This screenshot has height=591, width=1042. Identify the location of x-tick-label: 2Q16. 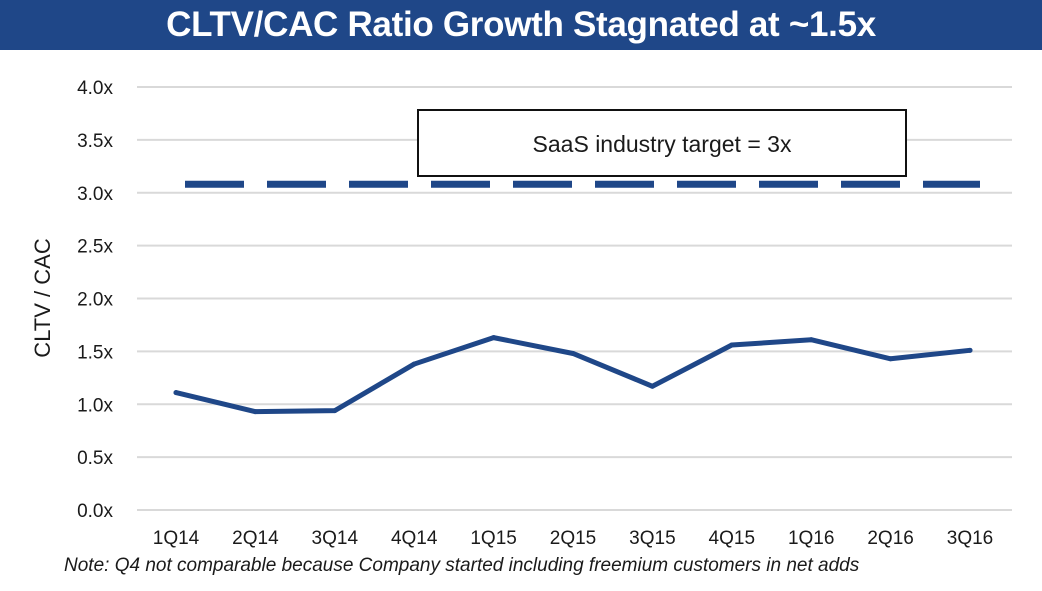
(890, 538).